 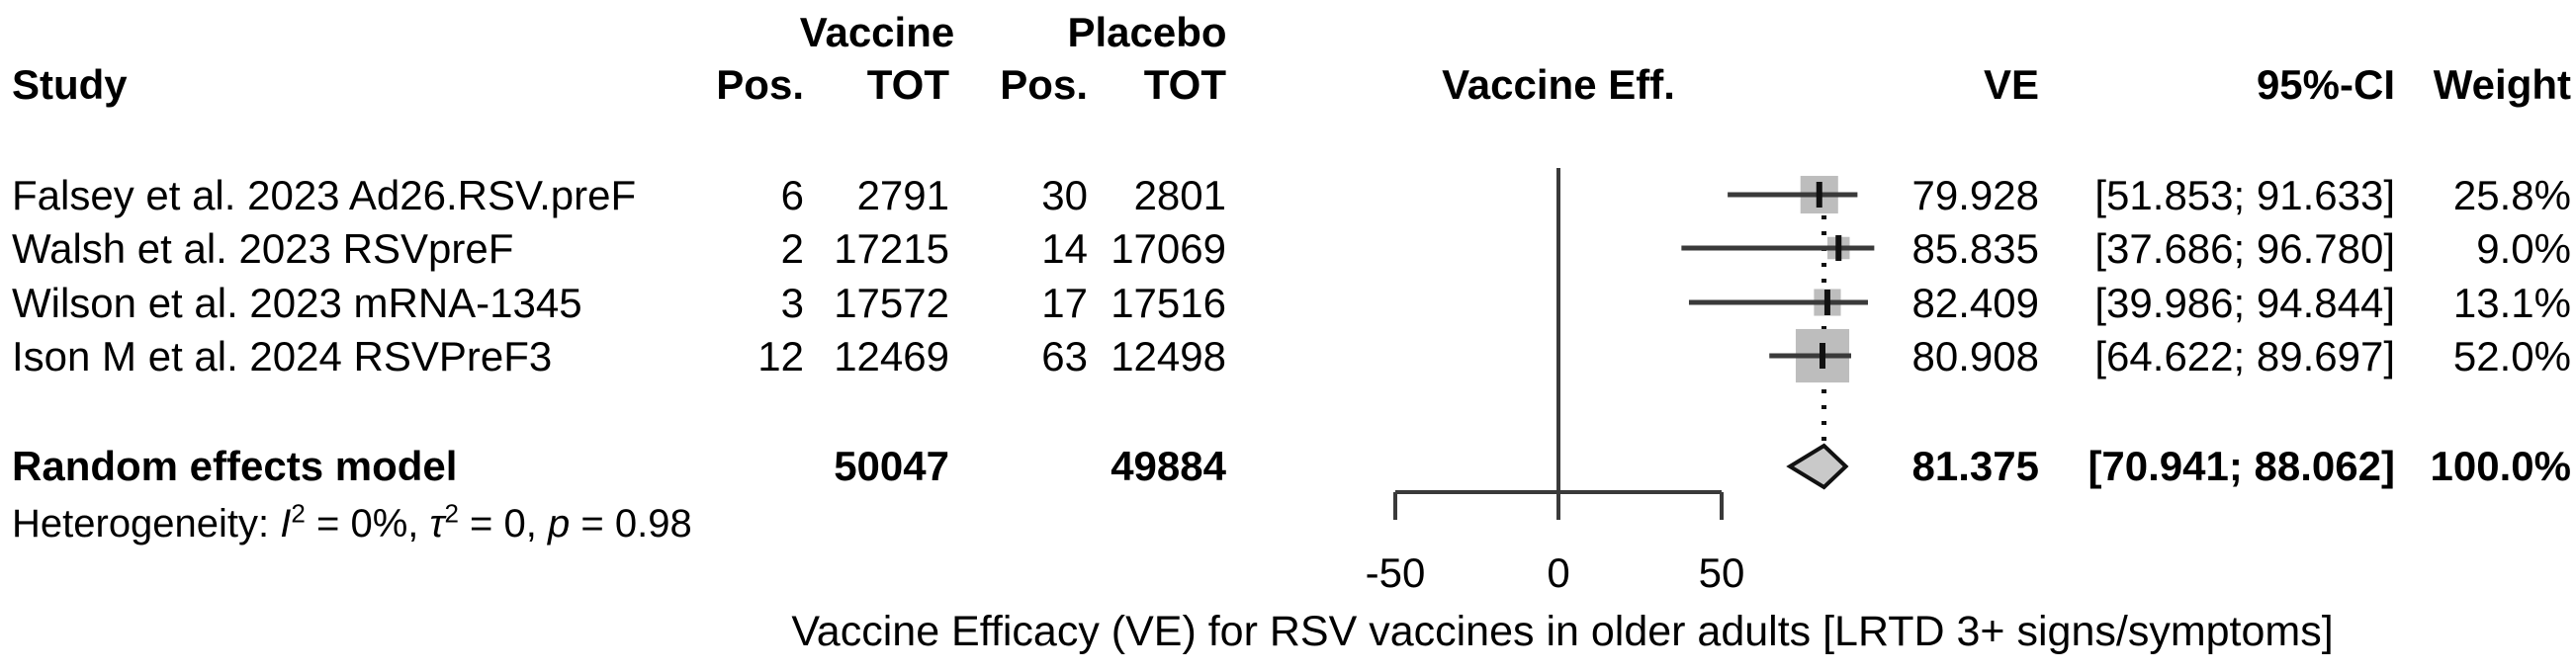 What do you see at coordinates (1064, 195) in the screenshot?
I see `placebo-positive-count: 30` at bounding box center [1064, 195].